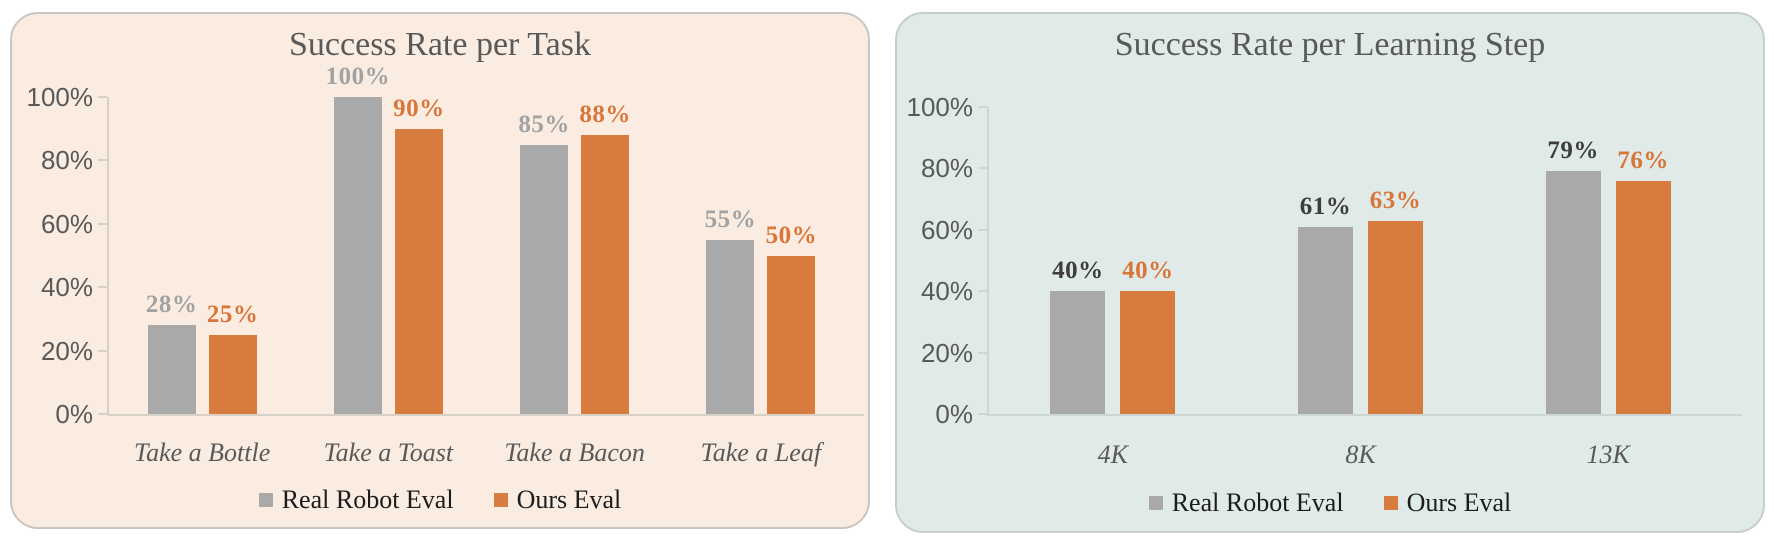  Describe the element at coordinates (1330, 44) in the screenshot. I see `chart-title: Success Rate per Learning Step` at that location.